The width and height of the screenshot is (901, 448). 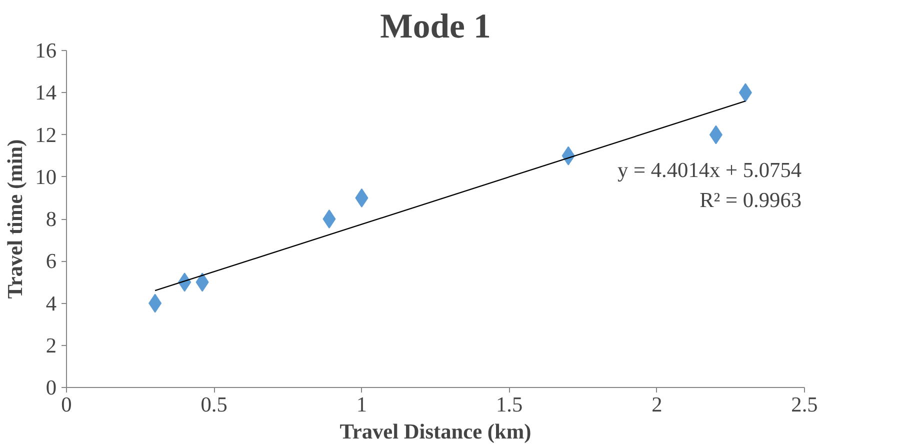 I want to click on y-tick-label: 12, so click(x=45, y=134).